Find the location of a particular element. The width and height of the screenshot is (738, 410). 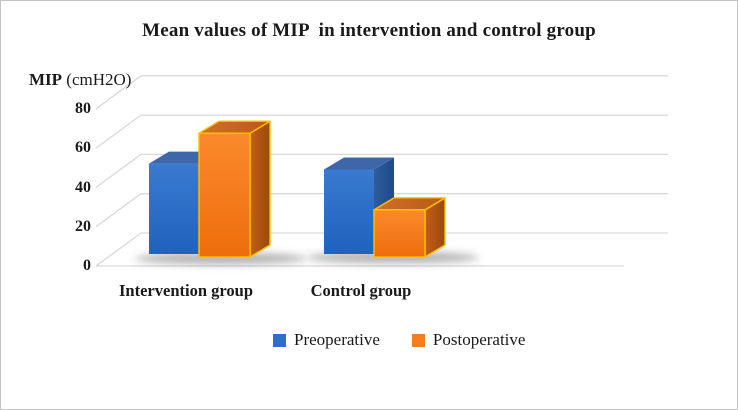

y-axis-label: MIP (cmH2O) is located at coordinates (80, 80).